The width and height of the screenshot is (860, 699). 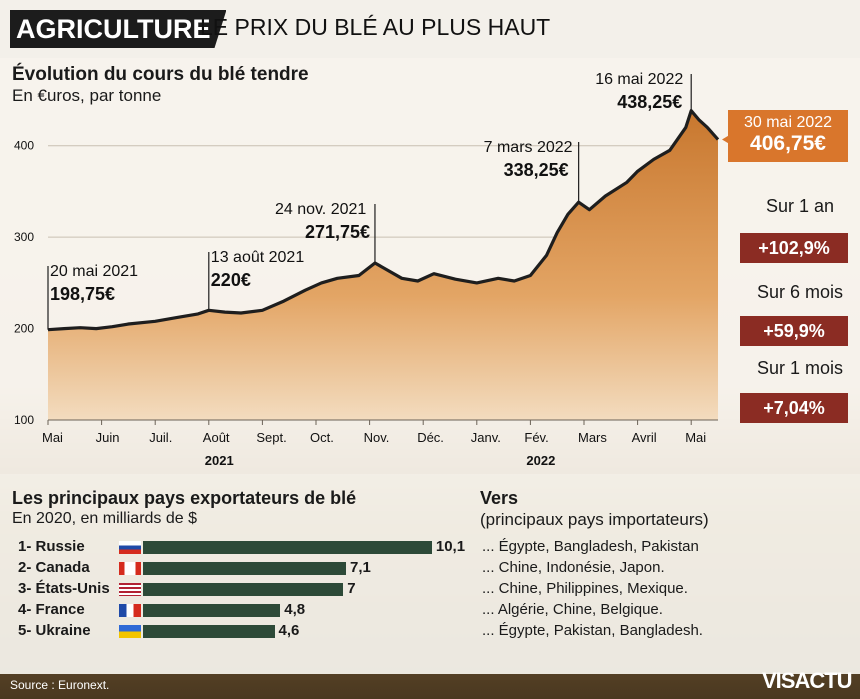 I want to click on exporter-destinations: ... Chine, Indonésie, Japon., so click(x=573, y=567).